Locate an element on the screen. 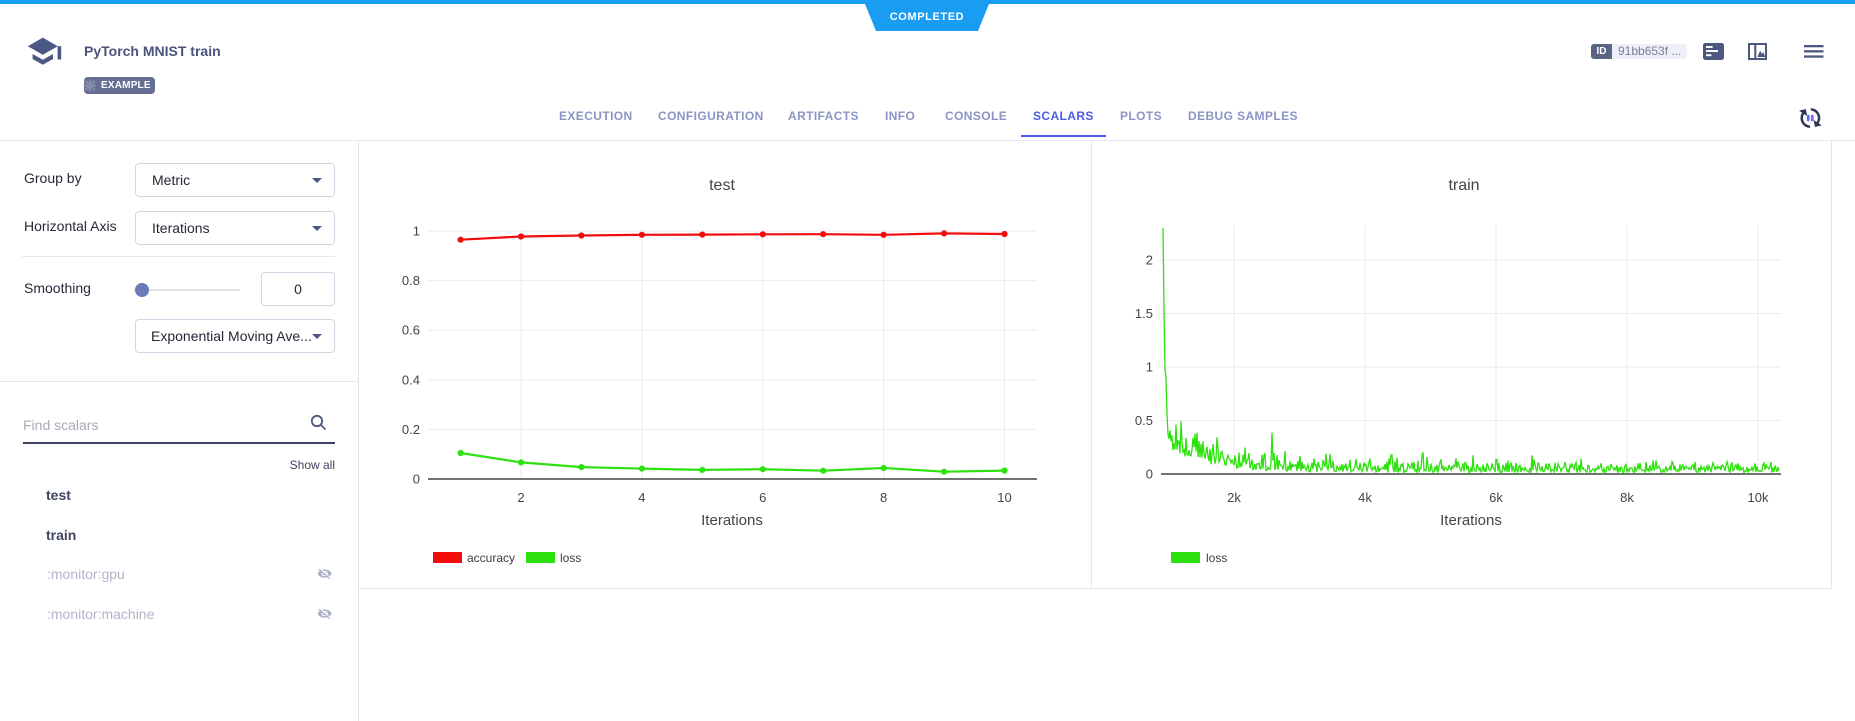  svg-text: 0.6 is located at coordinates (411, 330).